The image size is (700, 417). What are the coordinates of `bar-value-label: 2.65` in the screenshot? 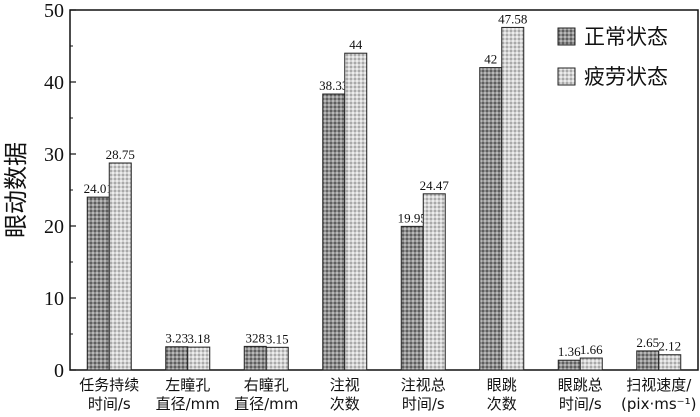 It's located at (647, 342).